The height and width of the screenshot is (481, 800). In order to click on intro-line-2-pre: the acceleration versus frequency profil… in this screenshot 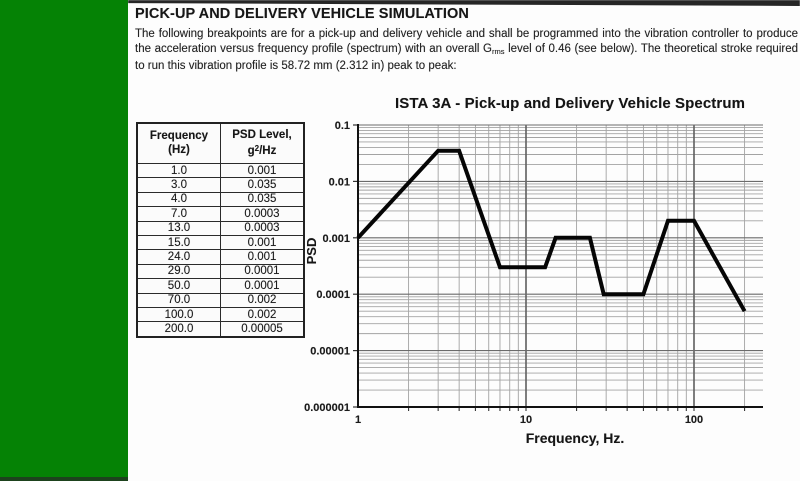, I will do `click(313, 49)`.